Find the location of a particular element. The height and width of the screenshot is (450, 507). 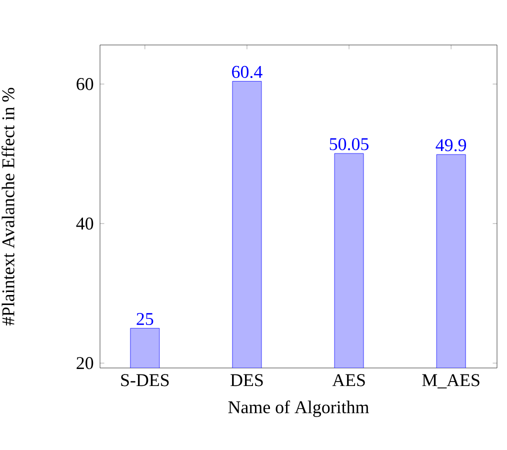

data-label: 25 is located at coordinates (145, 319).